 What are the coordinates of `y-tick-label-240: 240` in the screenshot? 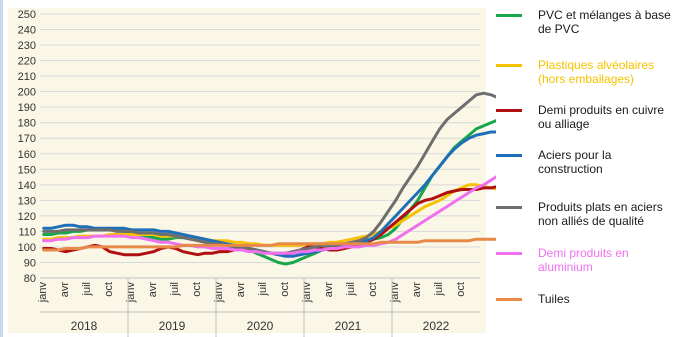 It's located at (27, 31).